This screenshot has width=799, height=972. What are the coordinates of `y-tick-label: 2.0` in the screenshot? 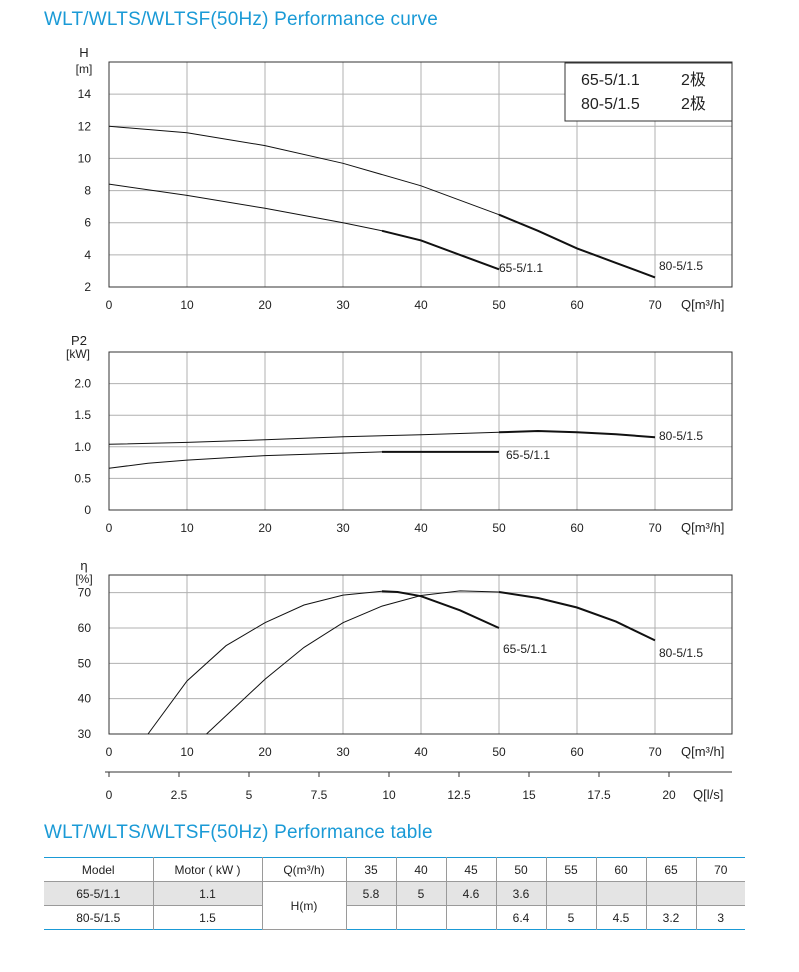 It's located at (82, 384).